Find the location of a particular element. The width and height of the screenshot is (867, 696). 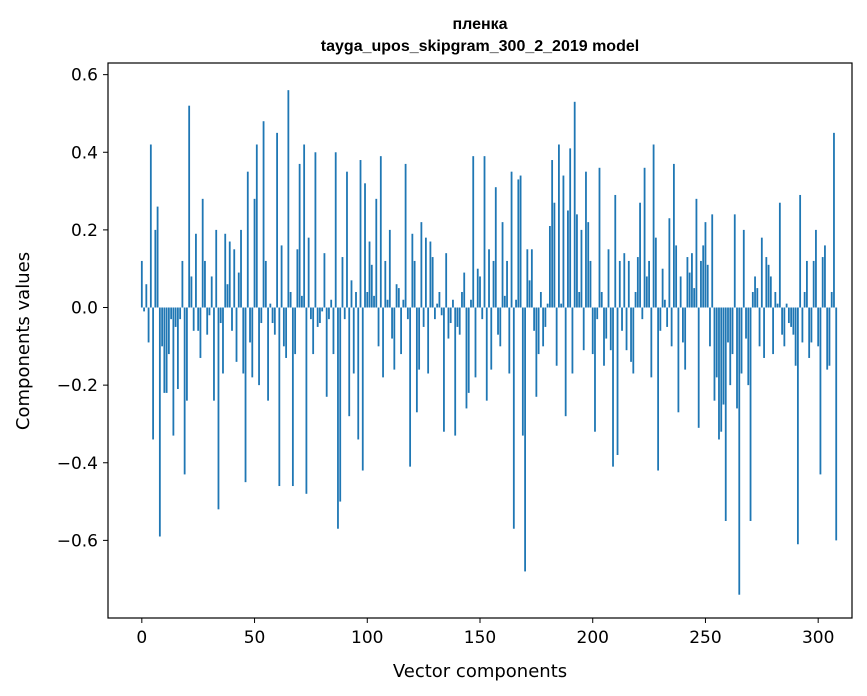

y-tick-label: 0.6 is located at coordinates (84, 76).